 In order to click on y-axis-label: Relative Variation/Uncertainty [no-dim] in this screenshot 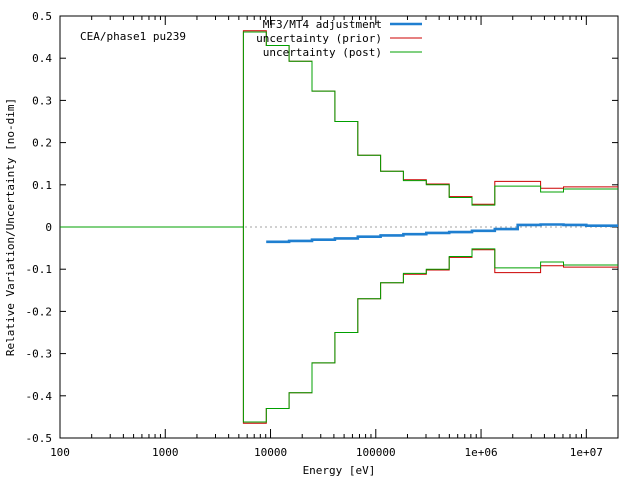, I will do `click(10, 227)`.